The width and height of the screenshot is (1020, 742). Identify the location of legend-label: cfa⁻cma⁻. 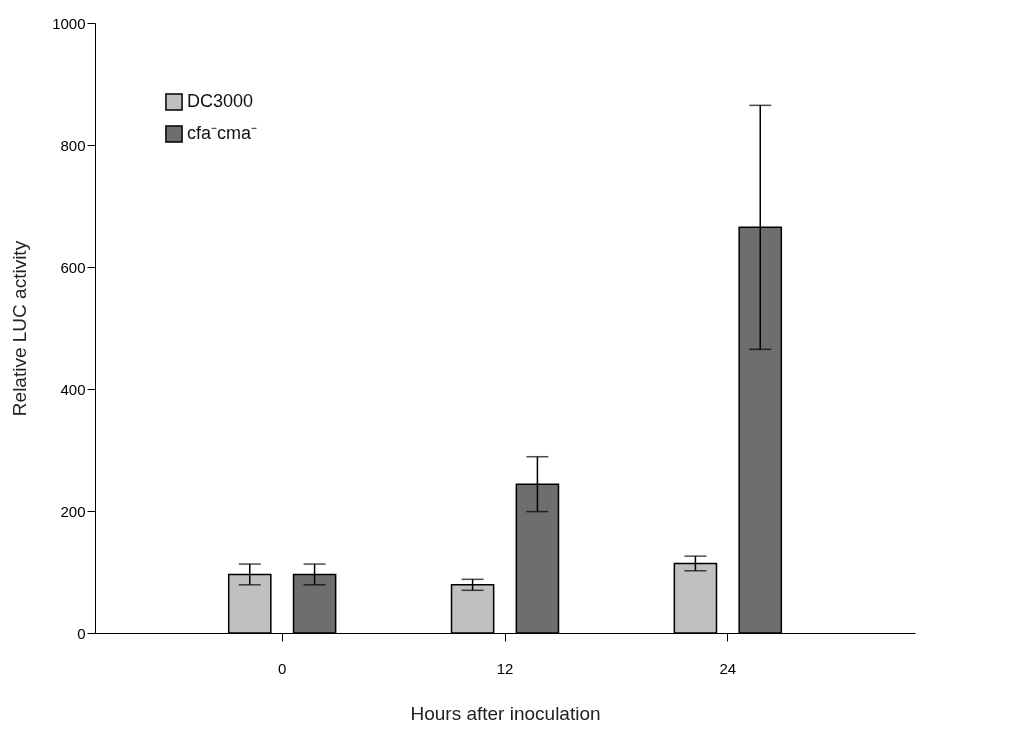
(222, 133).